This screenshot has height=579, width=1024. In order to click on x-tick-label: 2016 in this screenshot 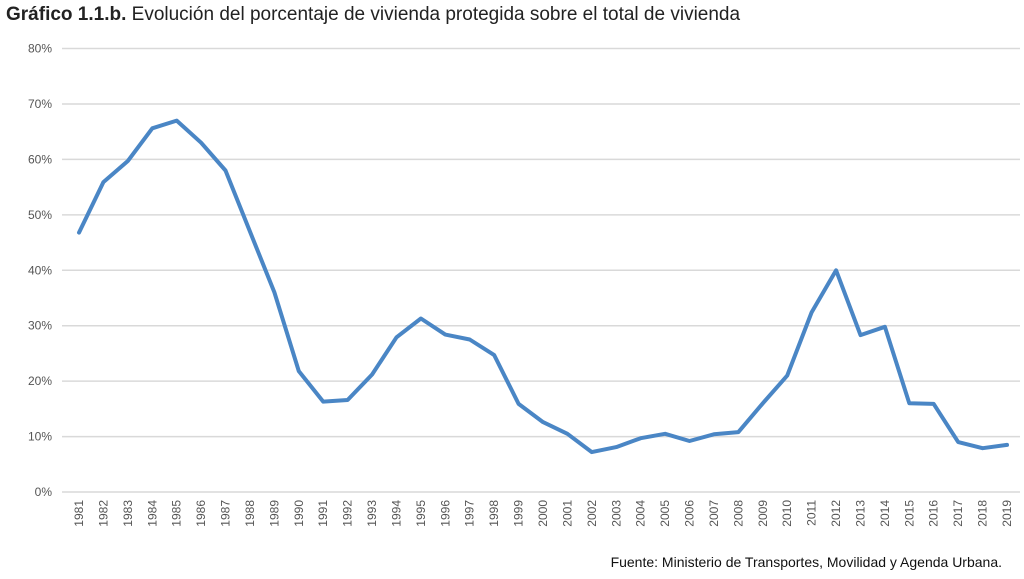, I will do `click(934, 513)`.